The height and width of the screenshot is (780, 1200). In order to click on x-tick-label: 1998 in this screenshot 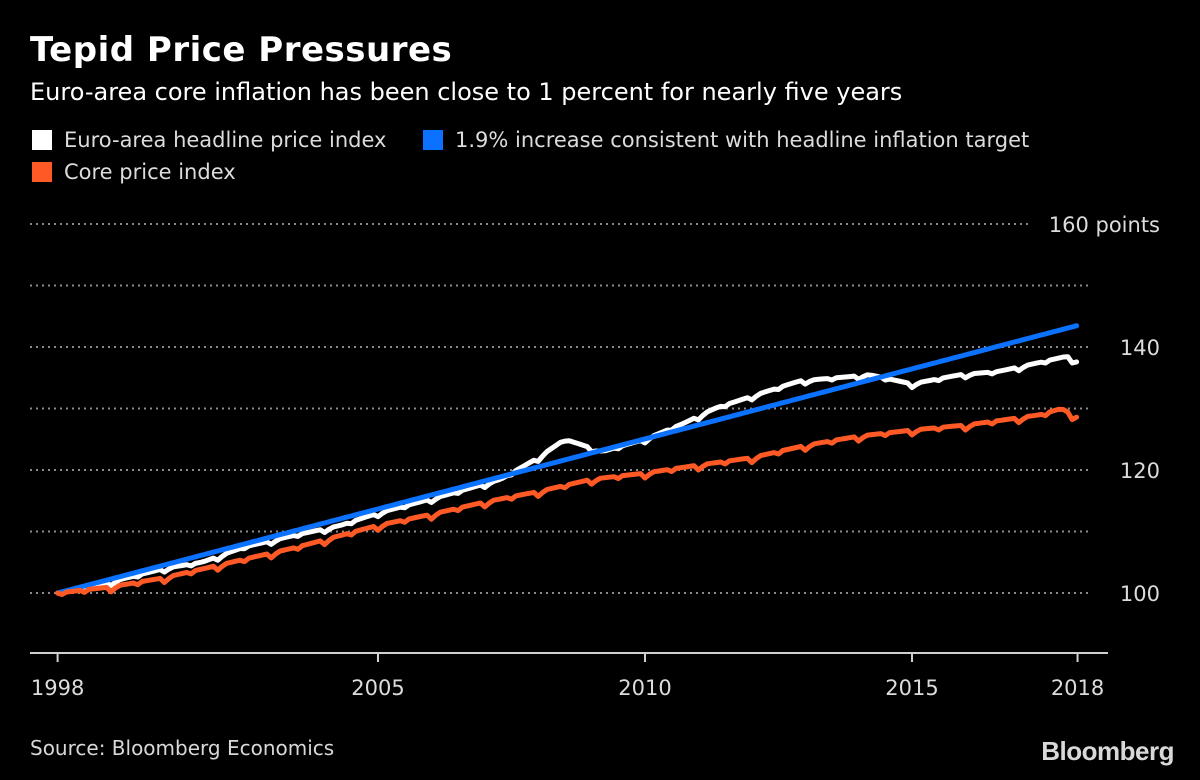, I will do `click(57, 688)`.